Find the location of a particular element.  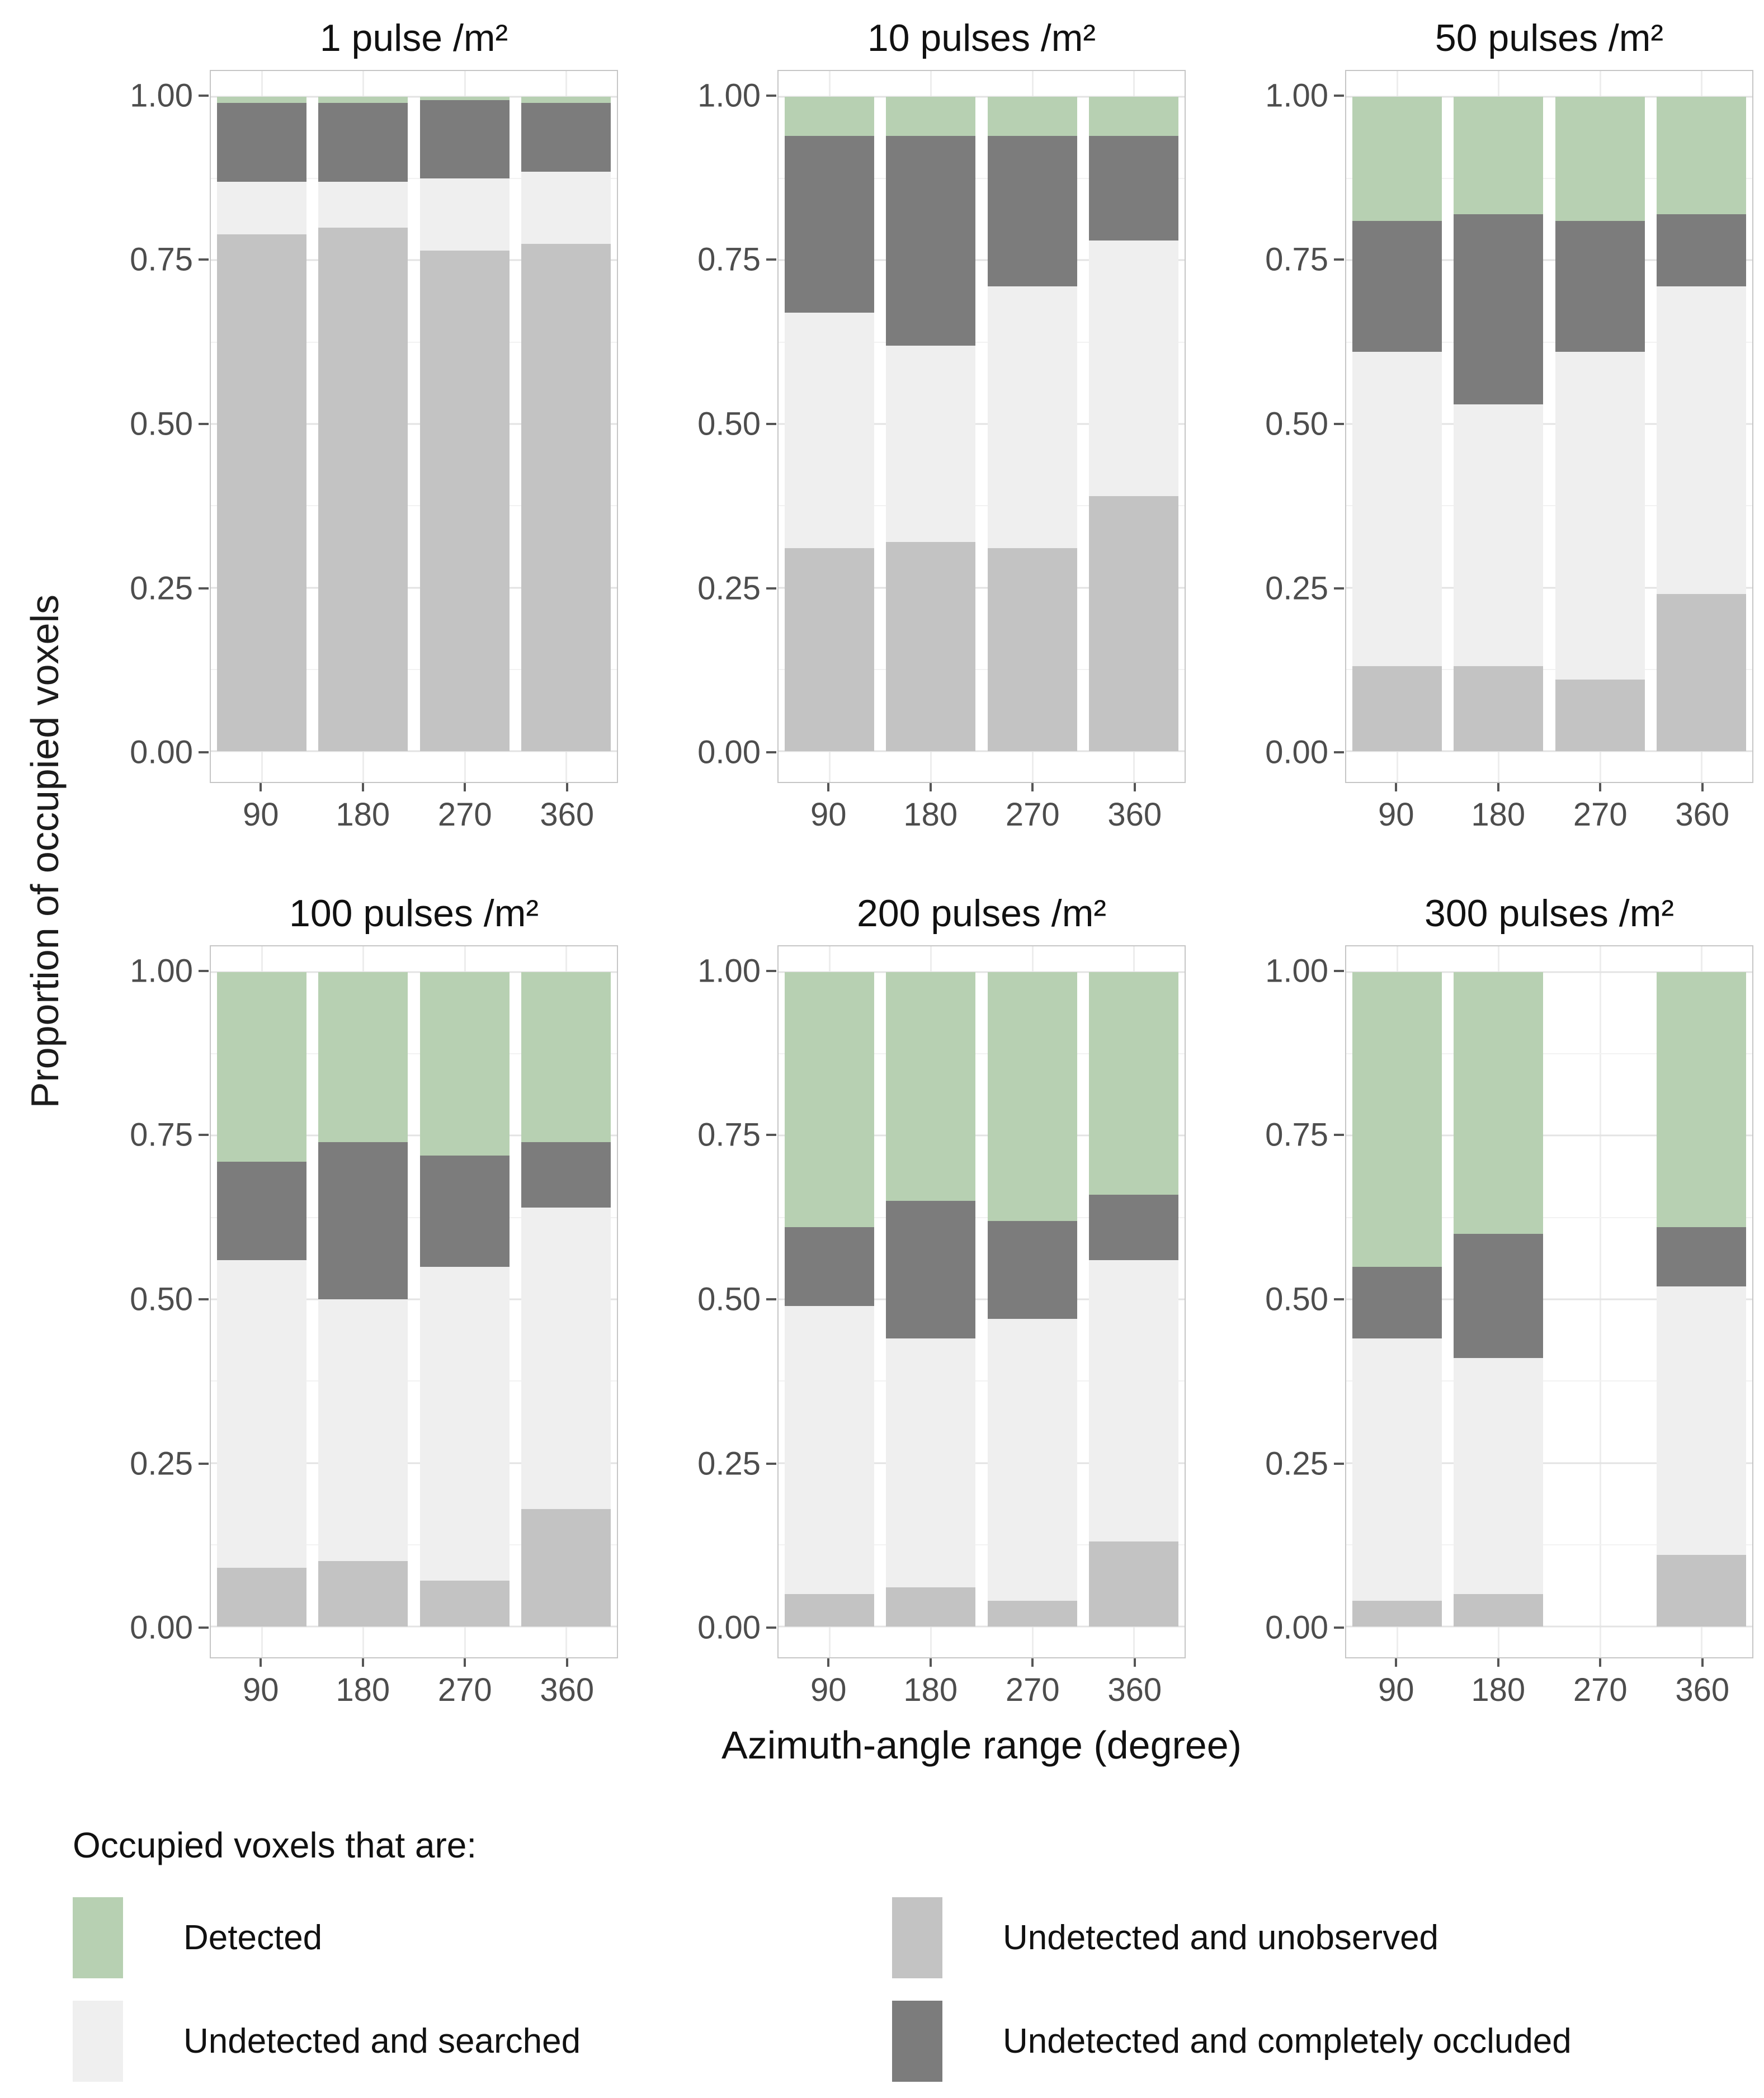

legend-label-occluded: Undetected and completely occluded is located at coordinates (1287, 2042).